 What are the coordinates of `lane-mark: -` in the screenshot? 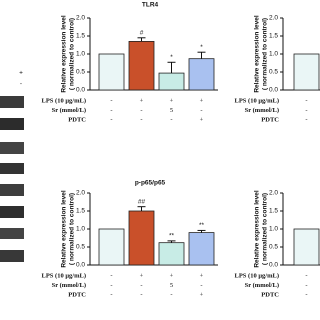 It's located at (21, 84).